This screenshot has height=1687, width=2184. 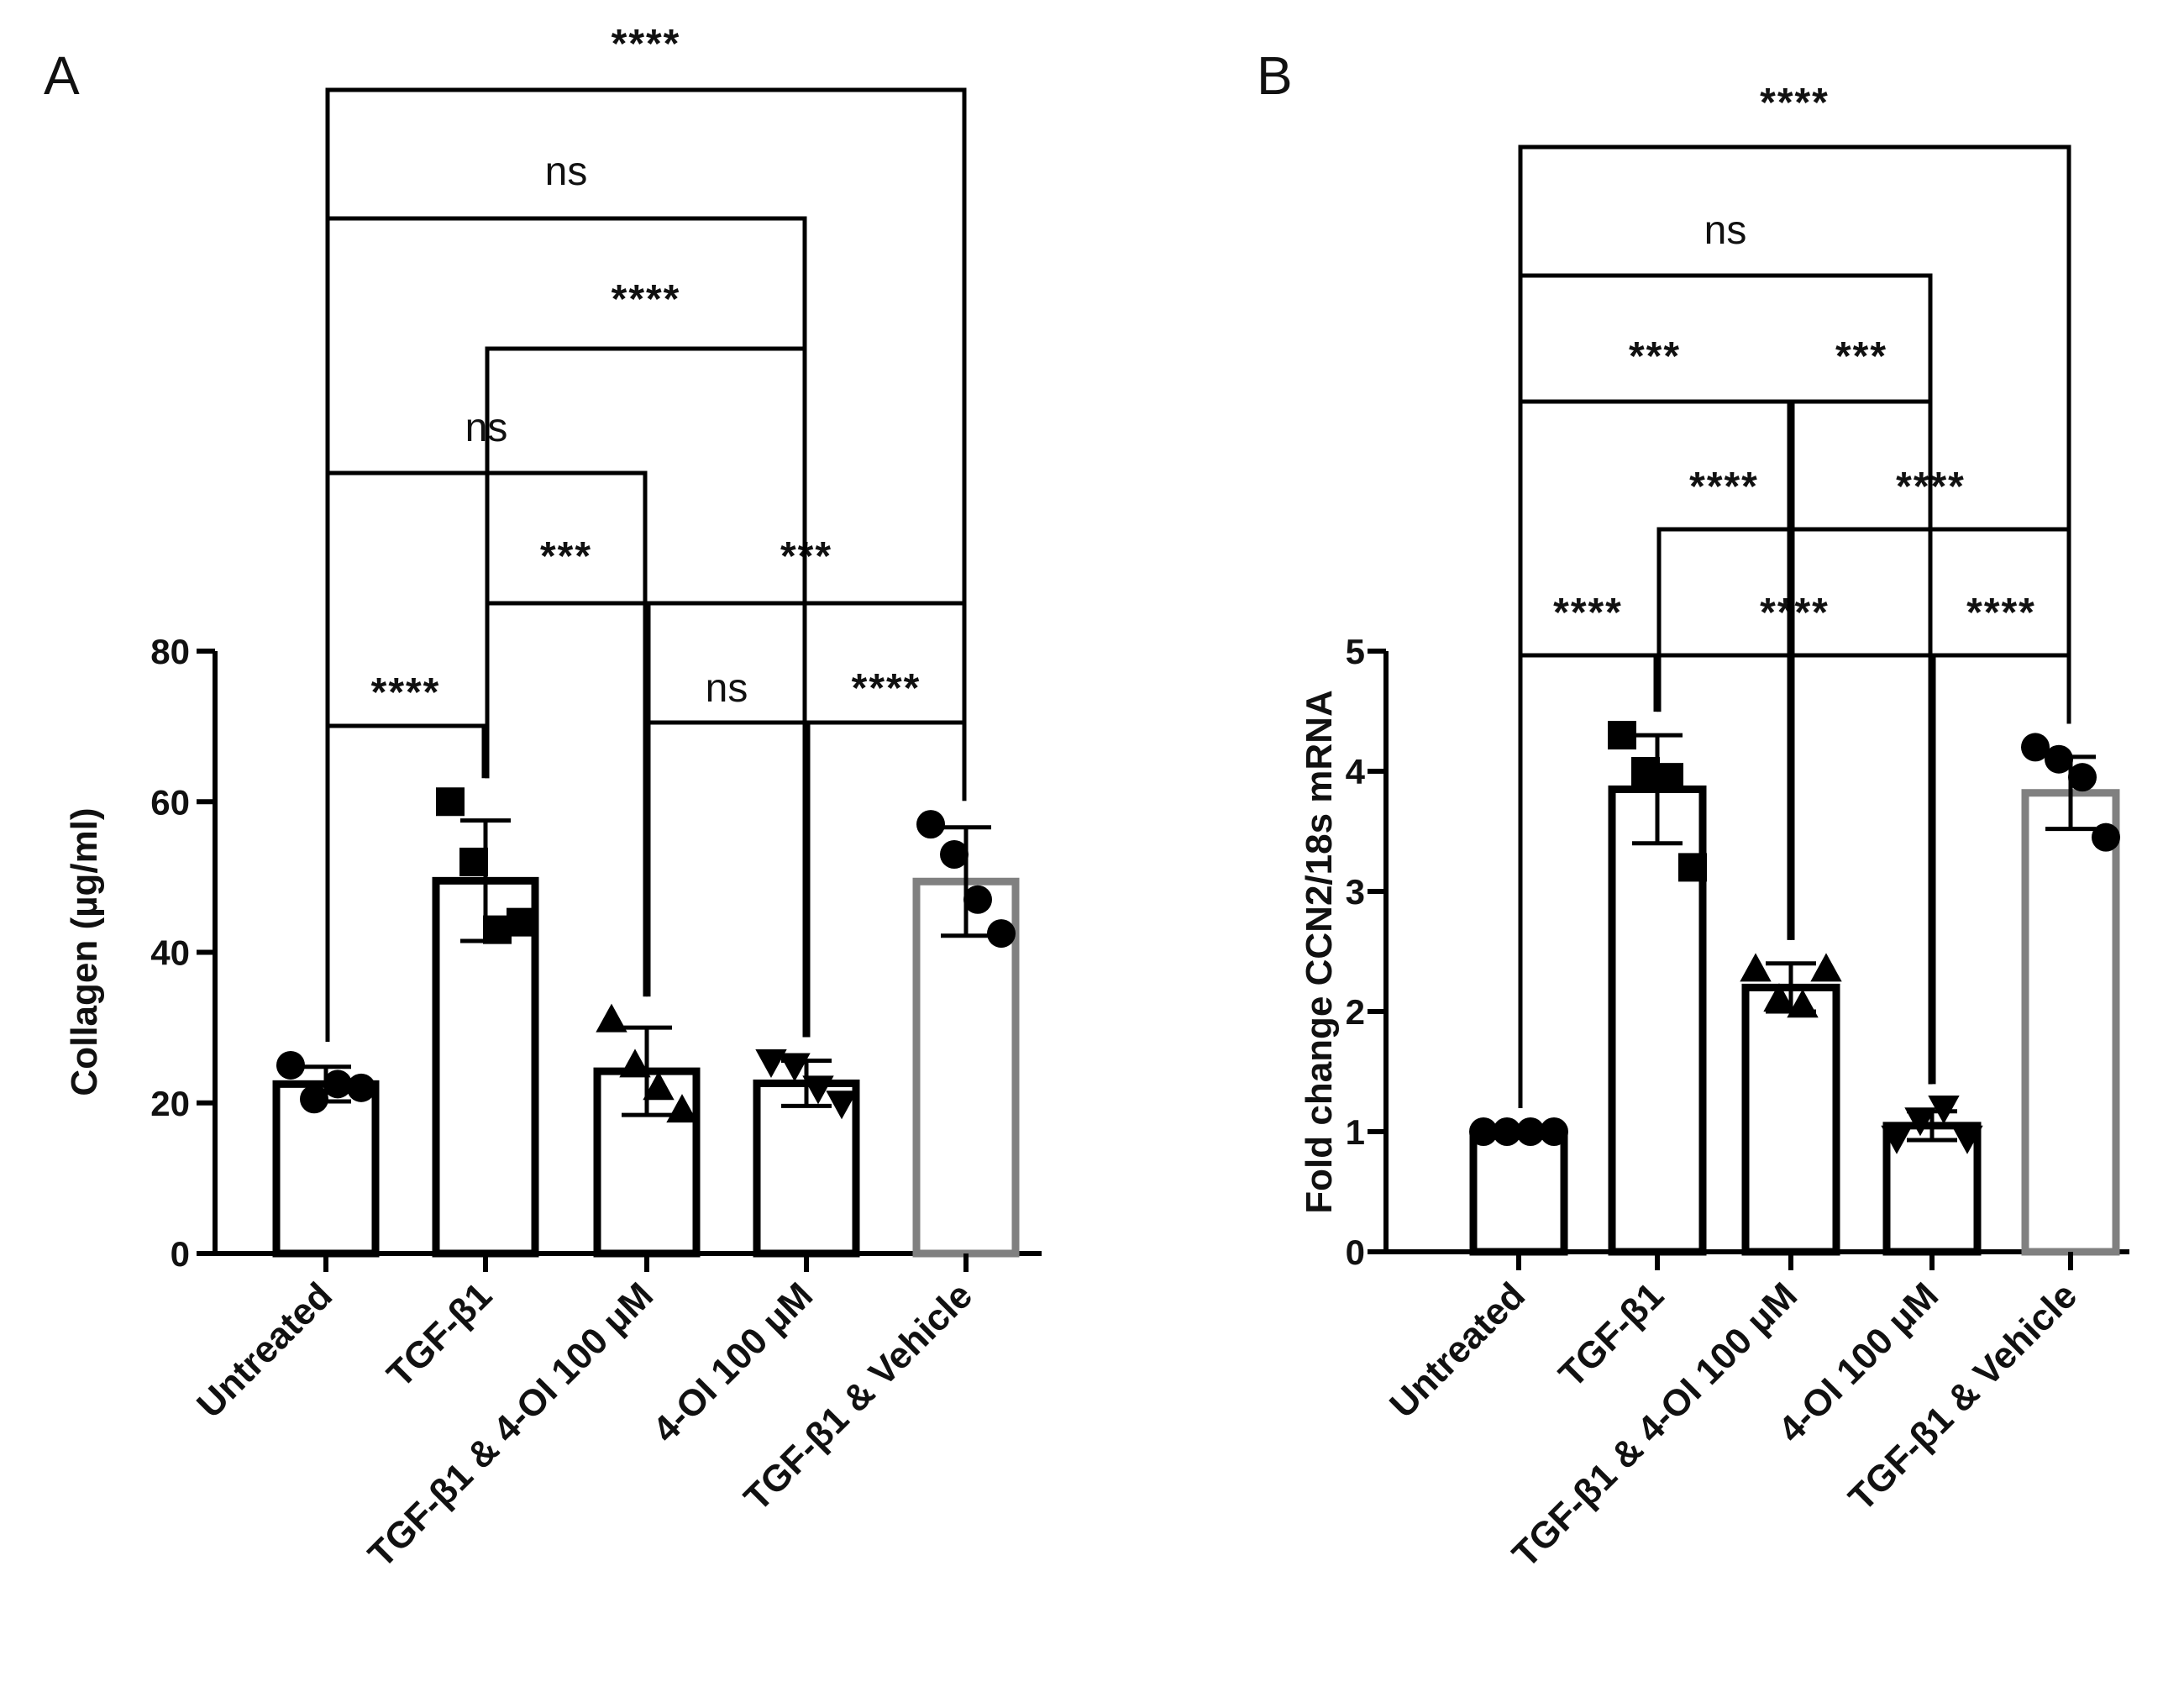 What do you see at coordinates (1355, 1132) in the screenshot?
I see `y-tick-label: 1` at bounding box center [1355, 1132].